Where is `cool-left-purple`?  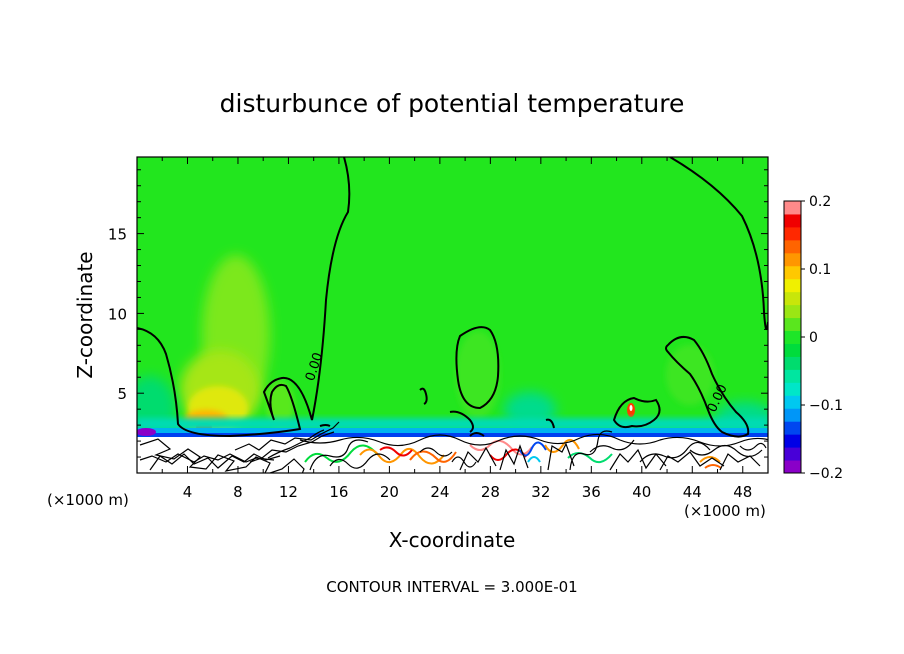 cool-left-purple is located at coordinates (146, 432).